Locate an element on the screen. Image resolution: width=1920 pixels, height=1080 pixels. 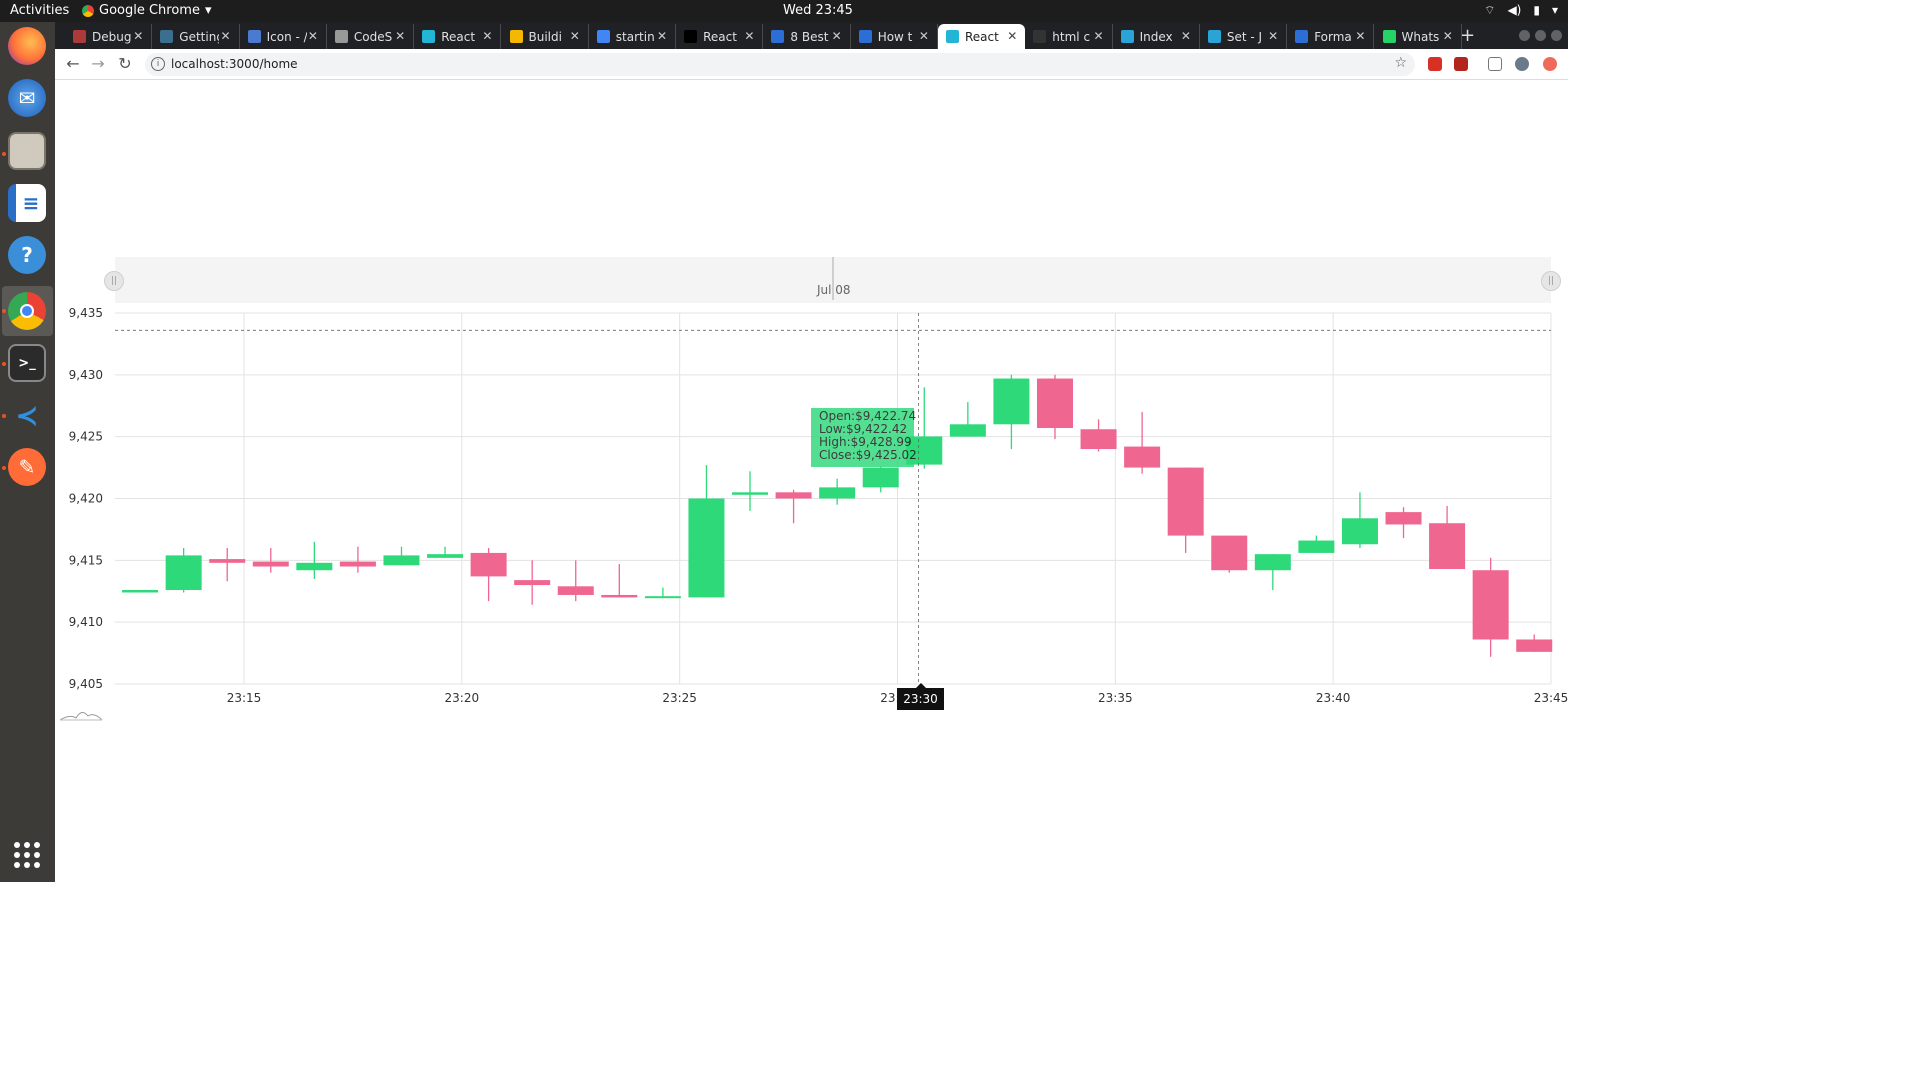
tab-title: Set - J is located at coordinates (1244, 36).